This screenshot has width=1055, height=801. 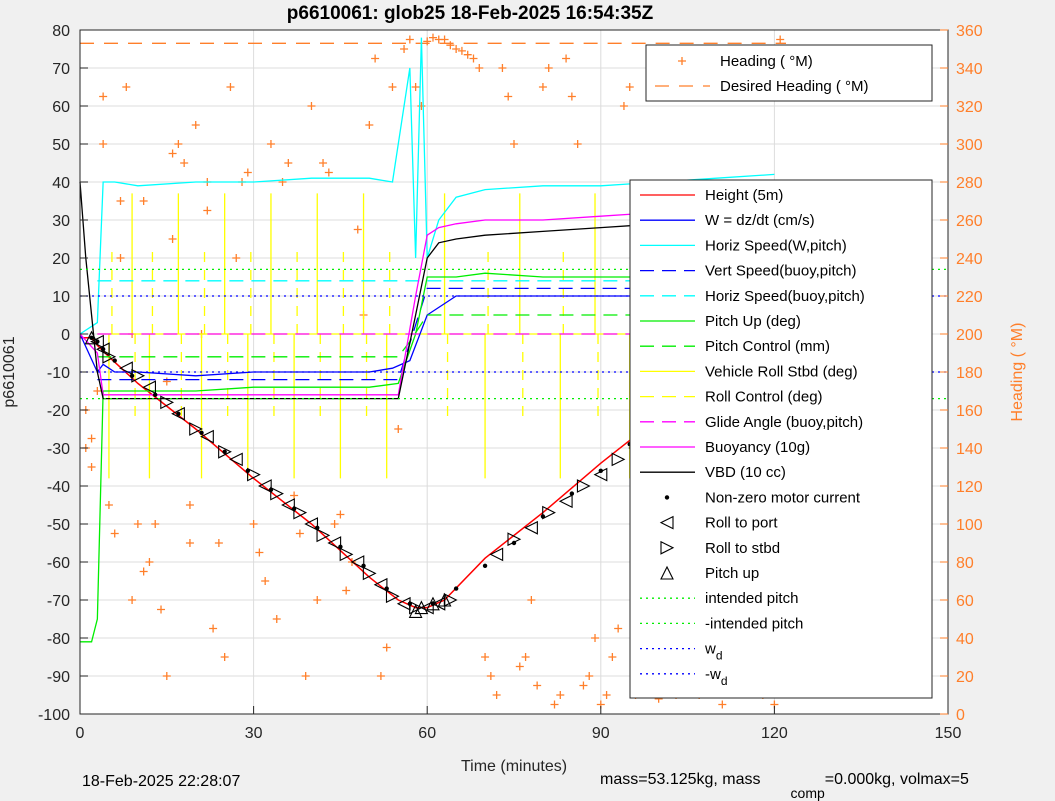 I want to click on y-tick-label: 10, so click(x=61, y=297).